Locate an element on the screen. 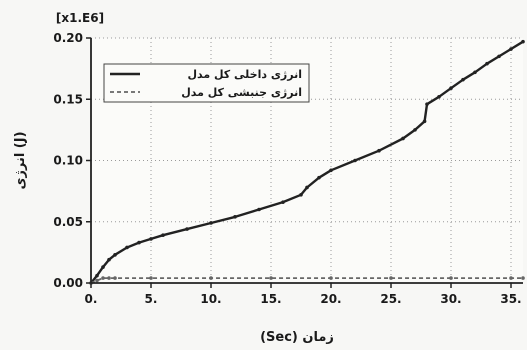 This screenshot has width=527, height=350. x-tick-label: 10. is located at coordinates (210, 299).